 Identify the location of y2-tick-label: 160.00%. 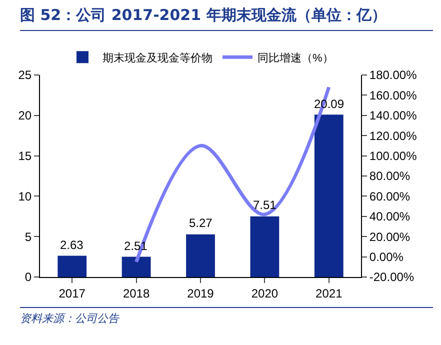
(393, 95).